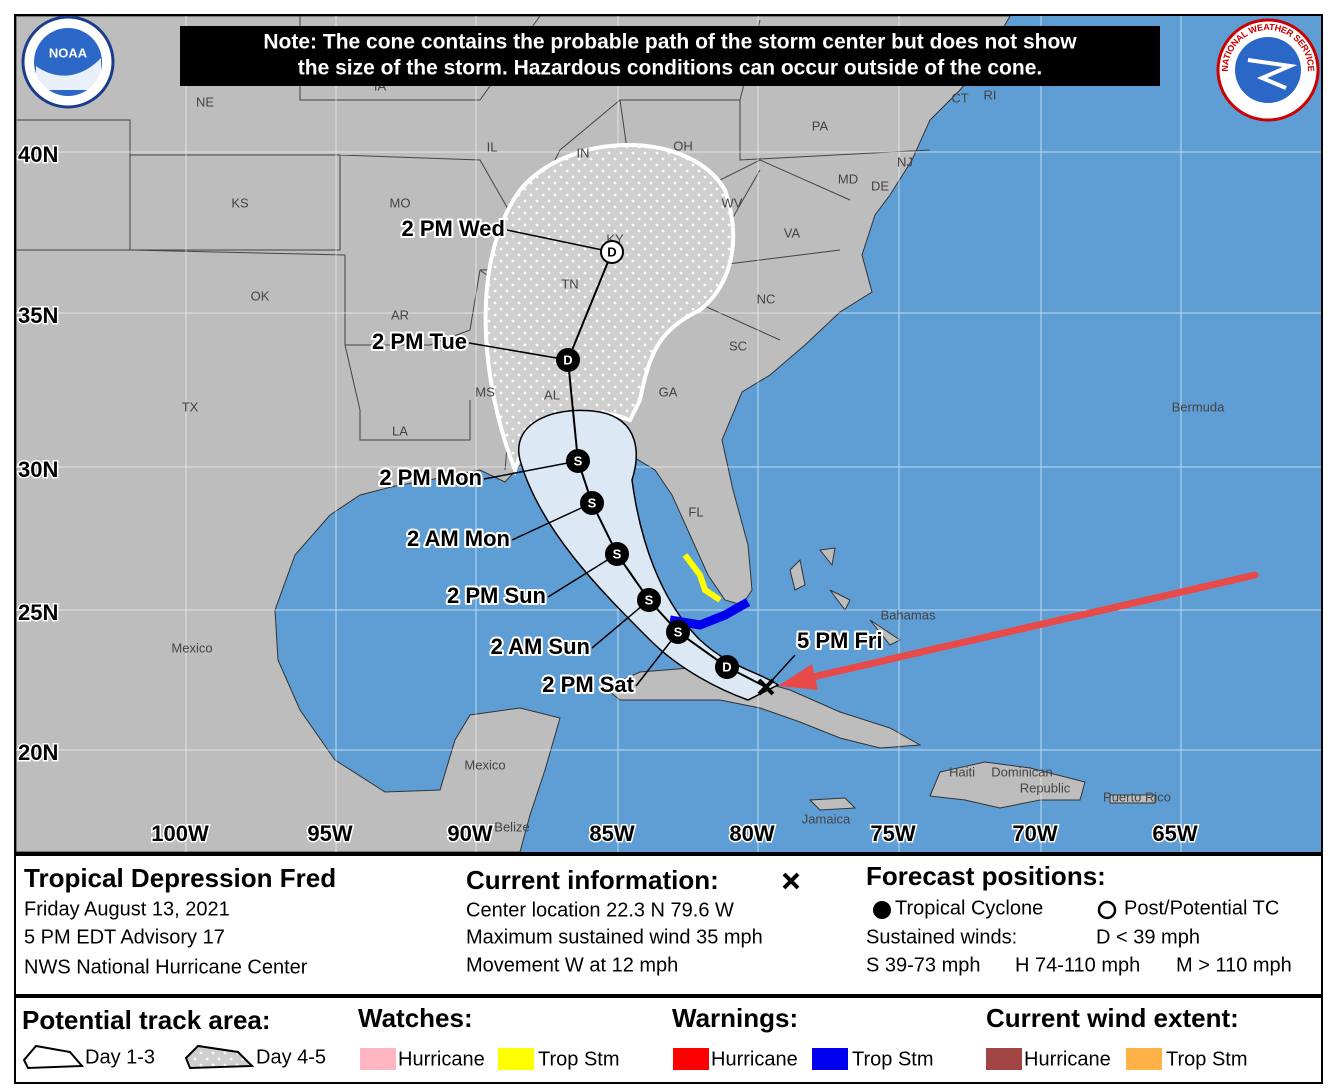  I want to click on lon-label: 100W, so click(180, 833).